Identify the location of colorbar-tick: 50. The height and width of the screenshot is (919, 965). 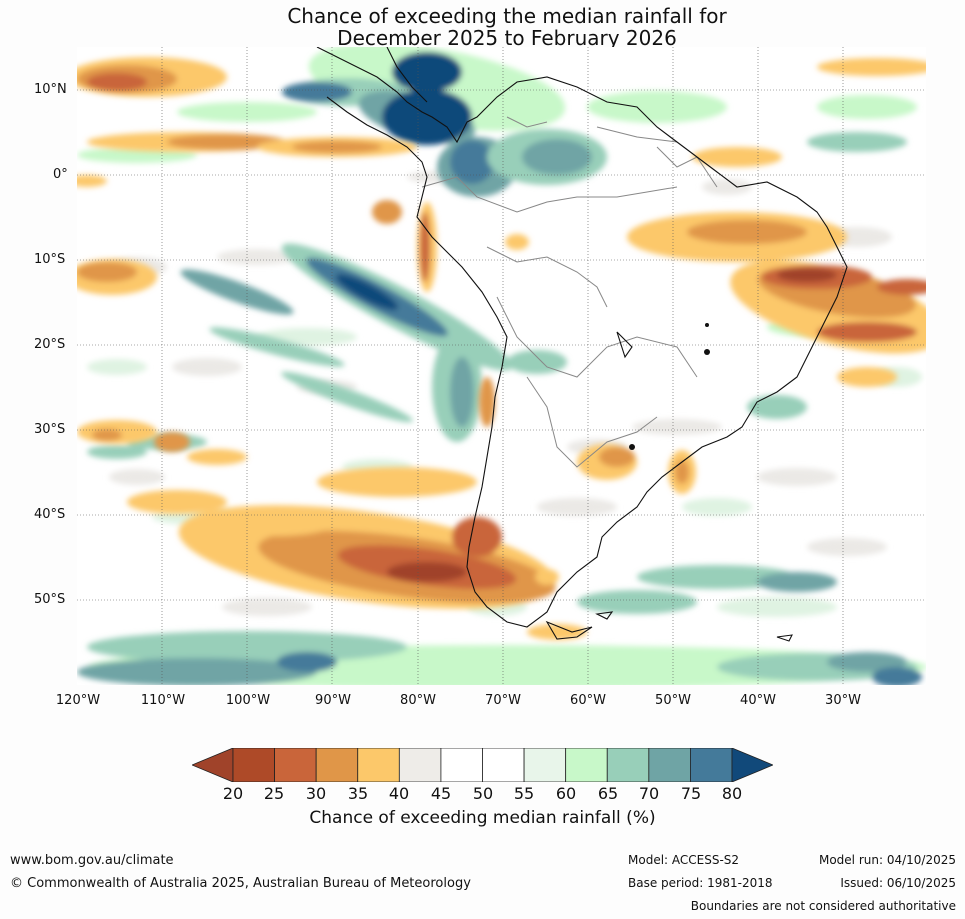
(483, 793).